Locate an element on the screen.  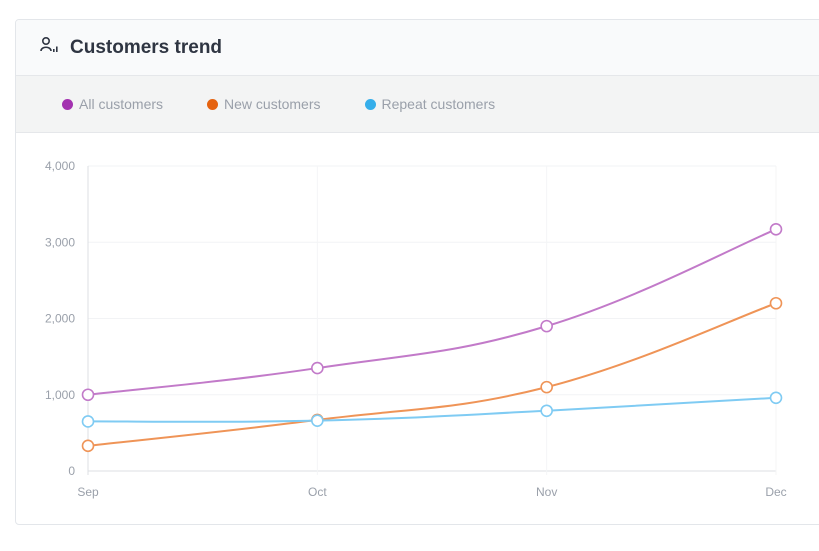
legend-label: Repeat customers is located at coordinates (438, 104).